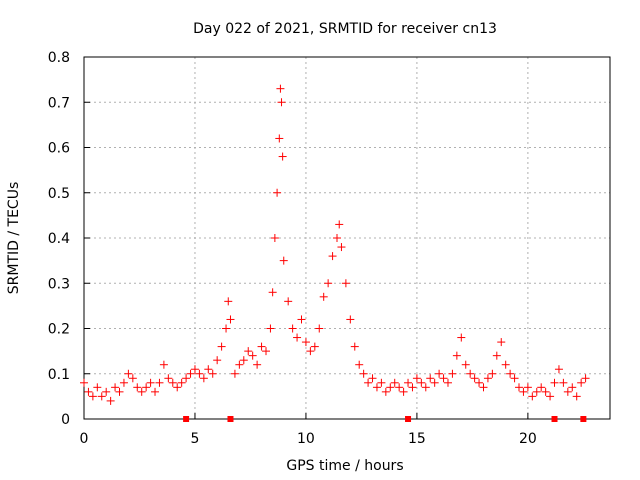 The width and height of the screenshot is (640, 480). I want to click on x-tick-label-2: 10, so click(306, 439).